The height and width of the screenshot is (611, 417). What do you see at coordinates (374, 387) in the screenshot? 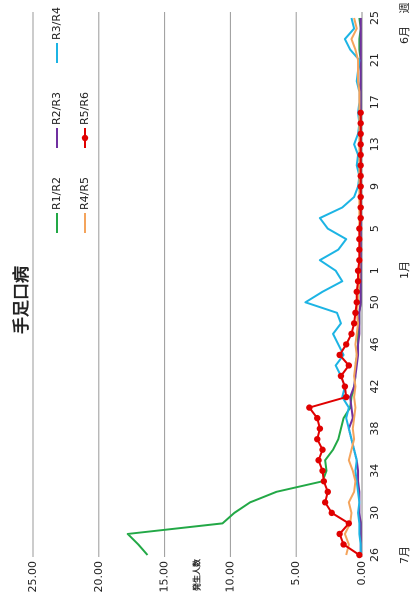
I see `x-tick-label: 42` at bounding box center [374, 387].